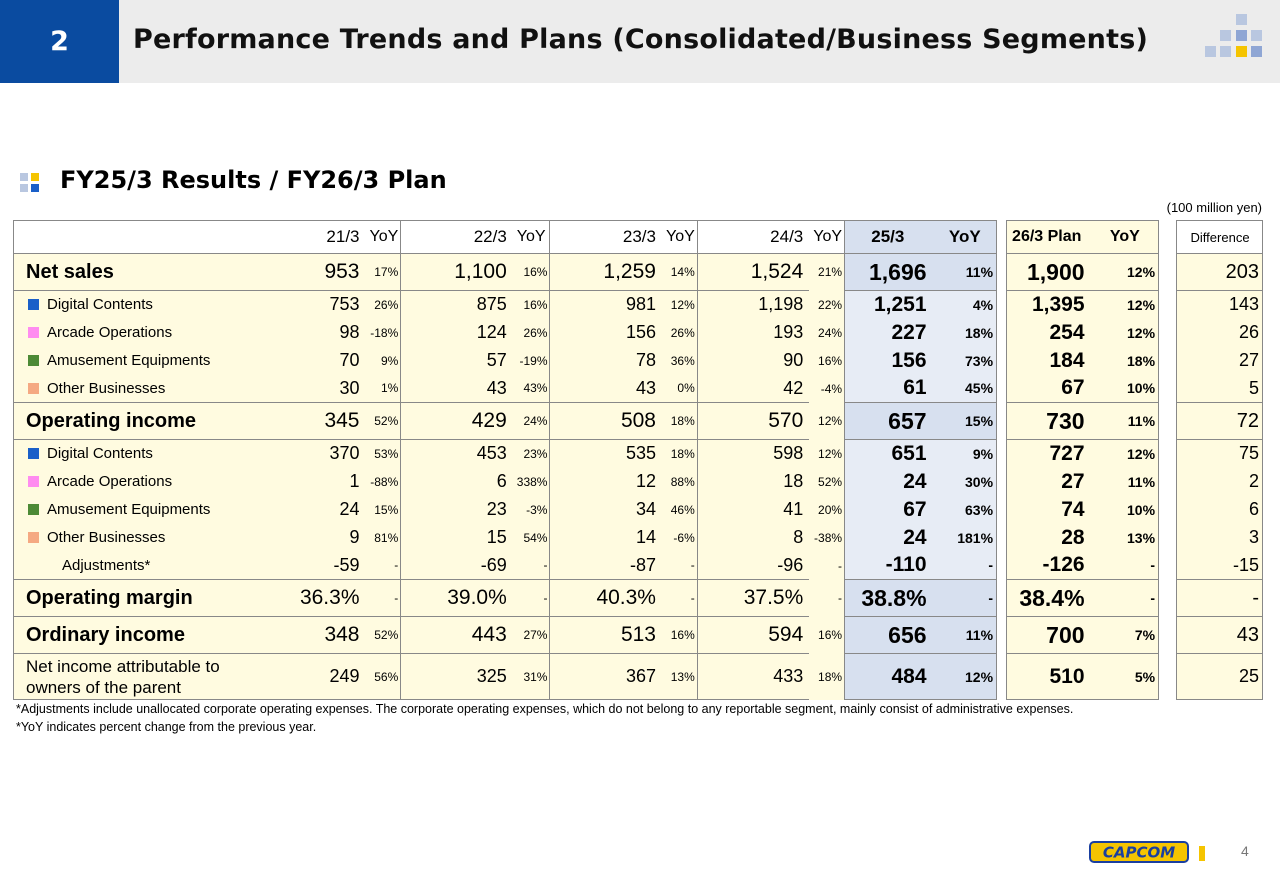 The height and width of the screenshot is (886, 1280). Describe the element at coordinates (456, 453) in the screenshot. I see `cell-value: 453` at that location.